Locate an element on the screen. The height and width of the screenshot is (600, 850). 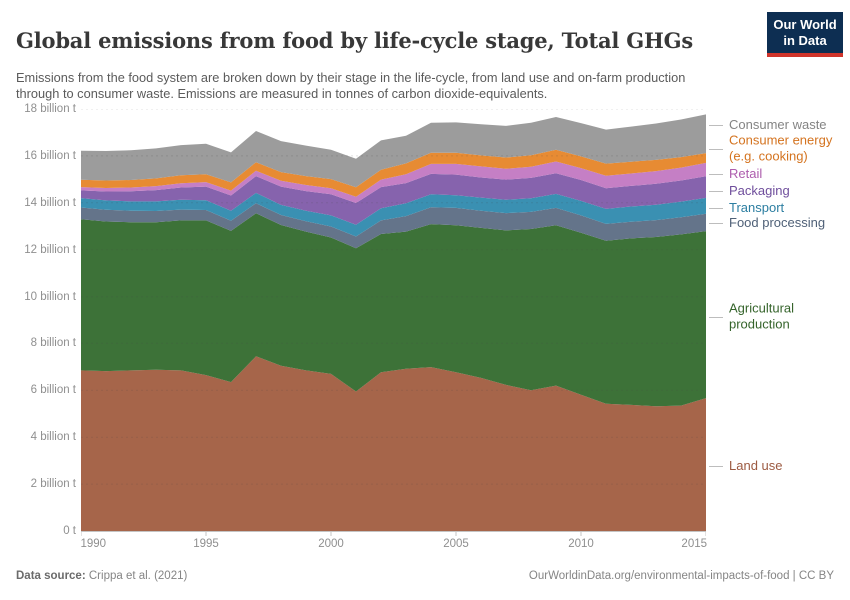
y-axis-label-16: 16 billion t is located at coordinates (50, 155).